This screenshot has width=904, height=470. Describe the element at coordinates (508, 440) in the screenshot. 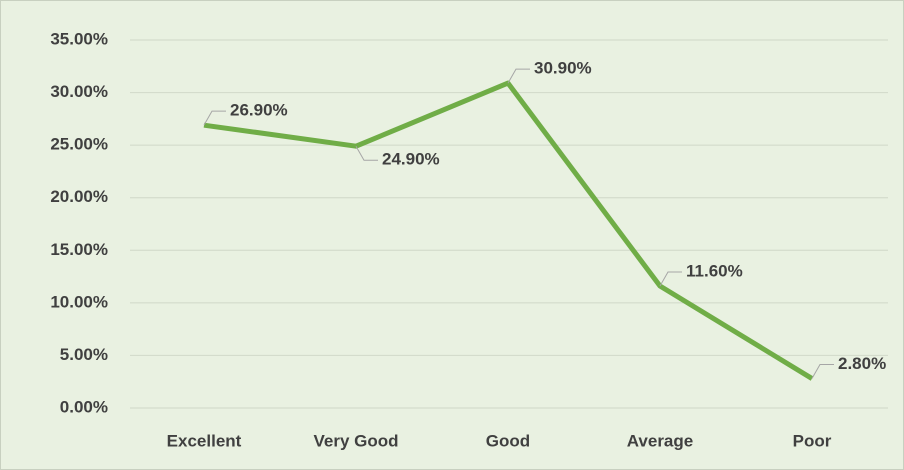

I see `x-tick-label: Good` at that location.